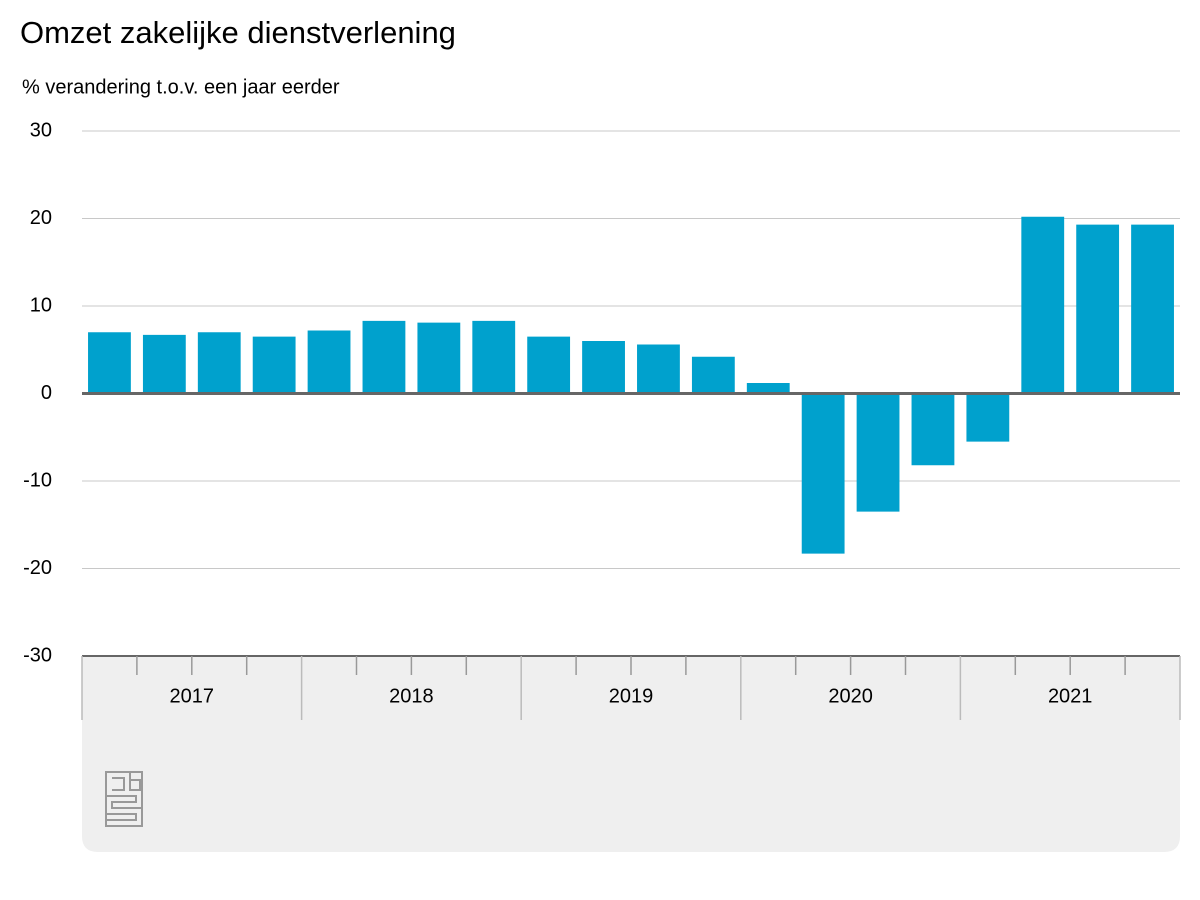 Image resolution: width=1200 pixels, height=900 pixels. Describe the element at coordinates (181, 87) in the screenshot. I see `chart-subtitle: % verandering t.o.v. een jaar eerder` at that location.